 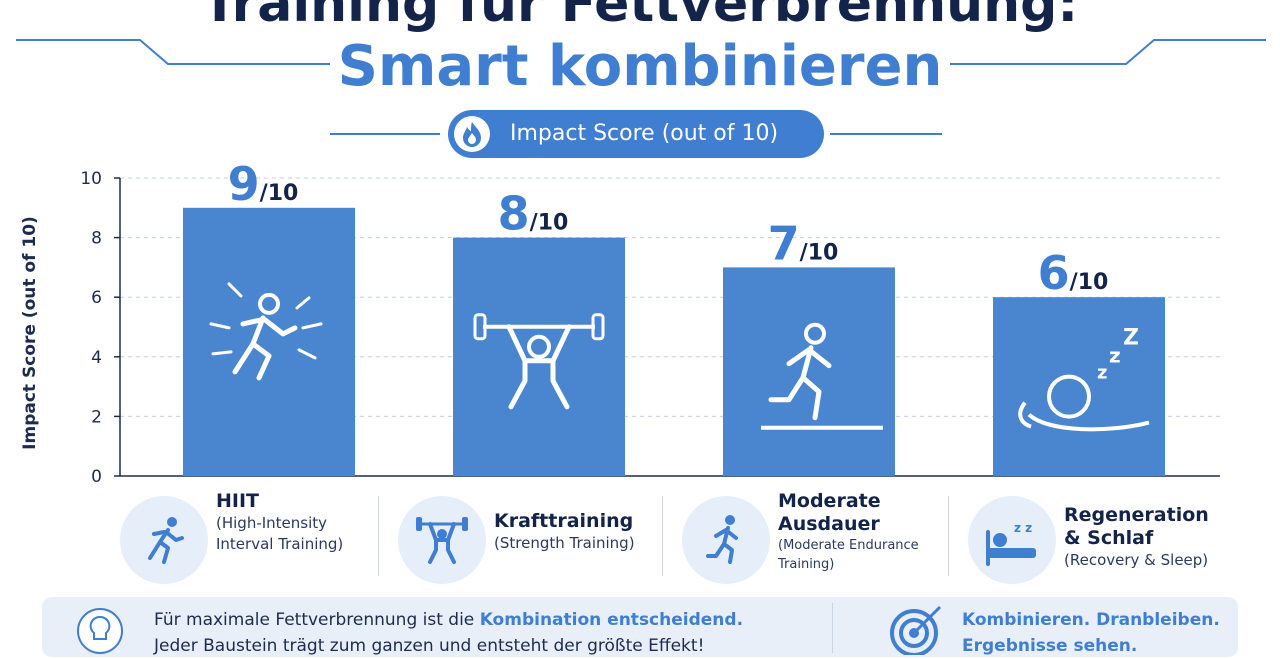 What do you see at coordinates (1073, 273) in the screenshot?
I see `bar-value-label: 6/10` at bounding box center [1073, 273].